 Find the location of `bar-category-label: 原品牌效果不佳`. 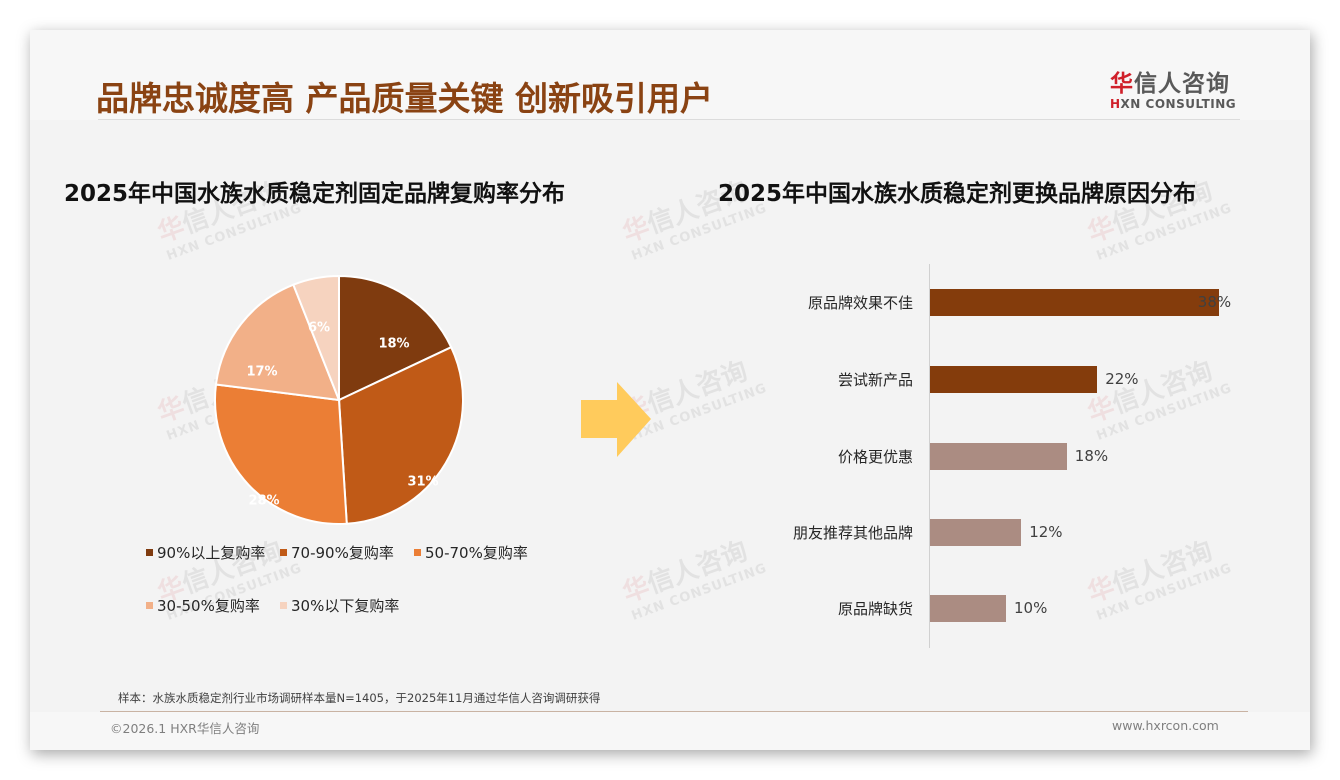

bar-category-label: 原品牌效果不佳 is located at coordinates (860, 303).